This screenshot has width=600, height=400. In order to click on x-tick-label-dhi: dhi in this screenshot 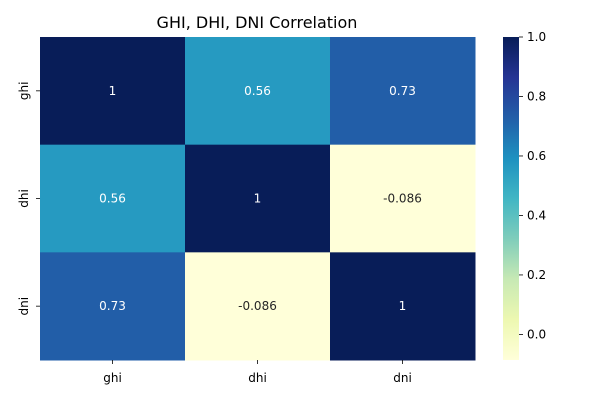, I will do `click(257, 378)`.